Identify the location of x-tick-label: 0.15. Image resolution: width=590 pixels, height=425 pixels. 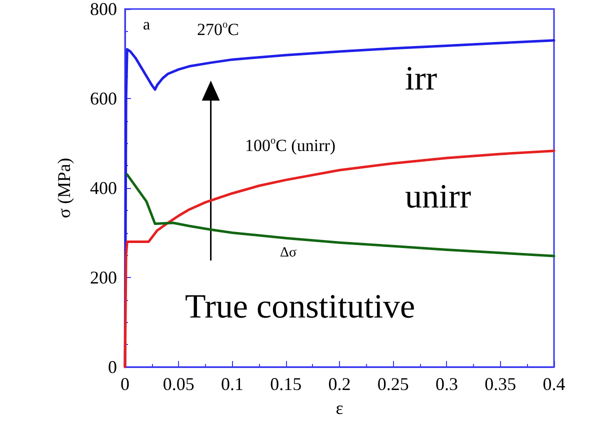
(286, 384).